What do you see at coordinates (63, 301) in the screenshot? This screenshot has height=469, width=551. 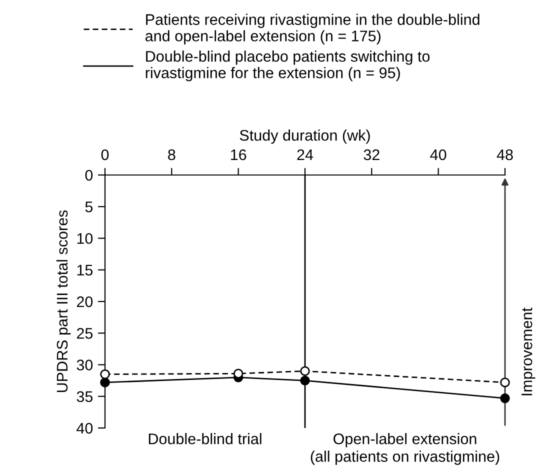 I see `y-axis-title: UPDRS part III total scores` at bounding box center [63, 301].